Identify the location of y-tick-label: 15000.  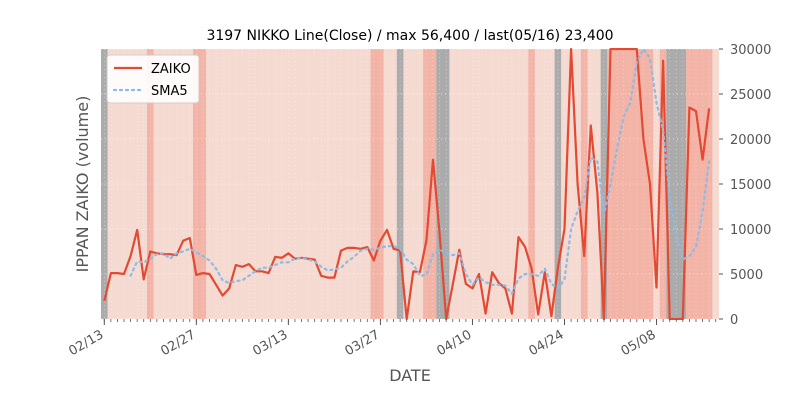
(750, 185).